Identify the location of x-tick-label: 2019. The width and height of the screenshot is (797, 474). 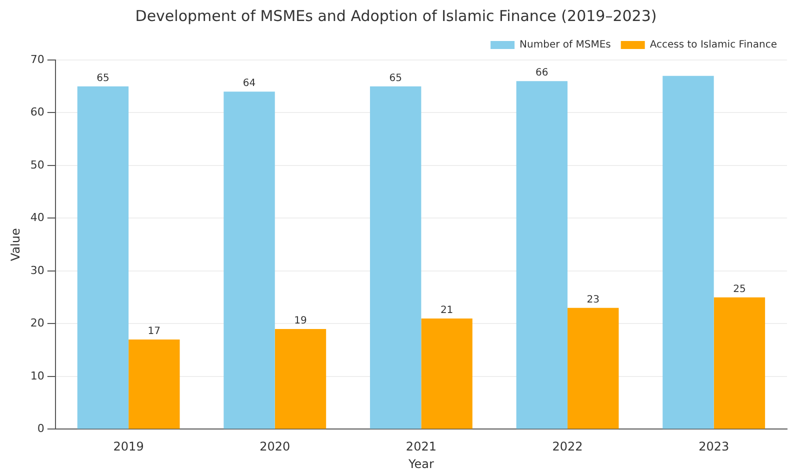
(128, 447).